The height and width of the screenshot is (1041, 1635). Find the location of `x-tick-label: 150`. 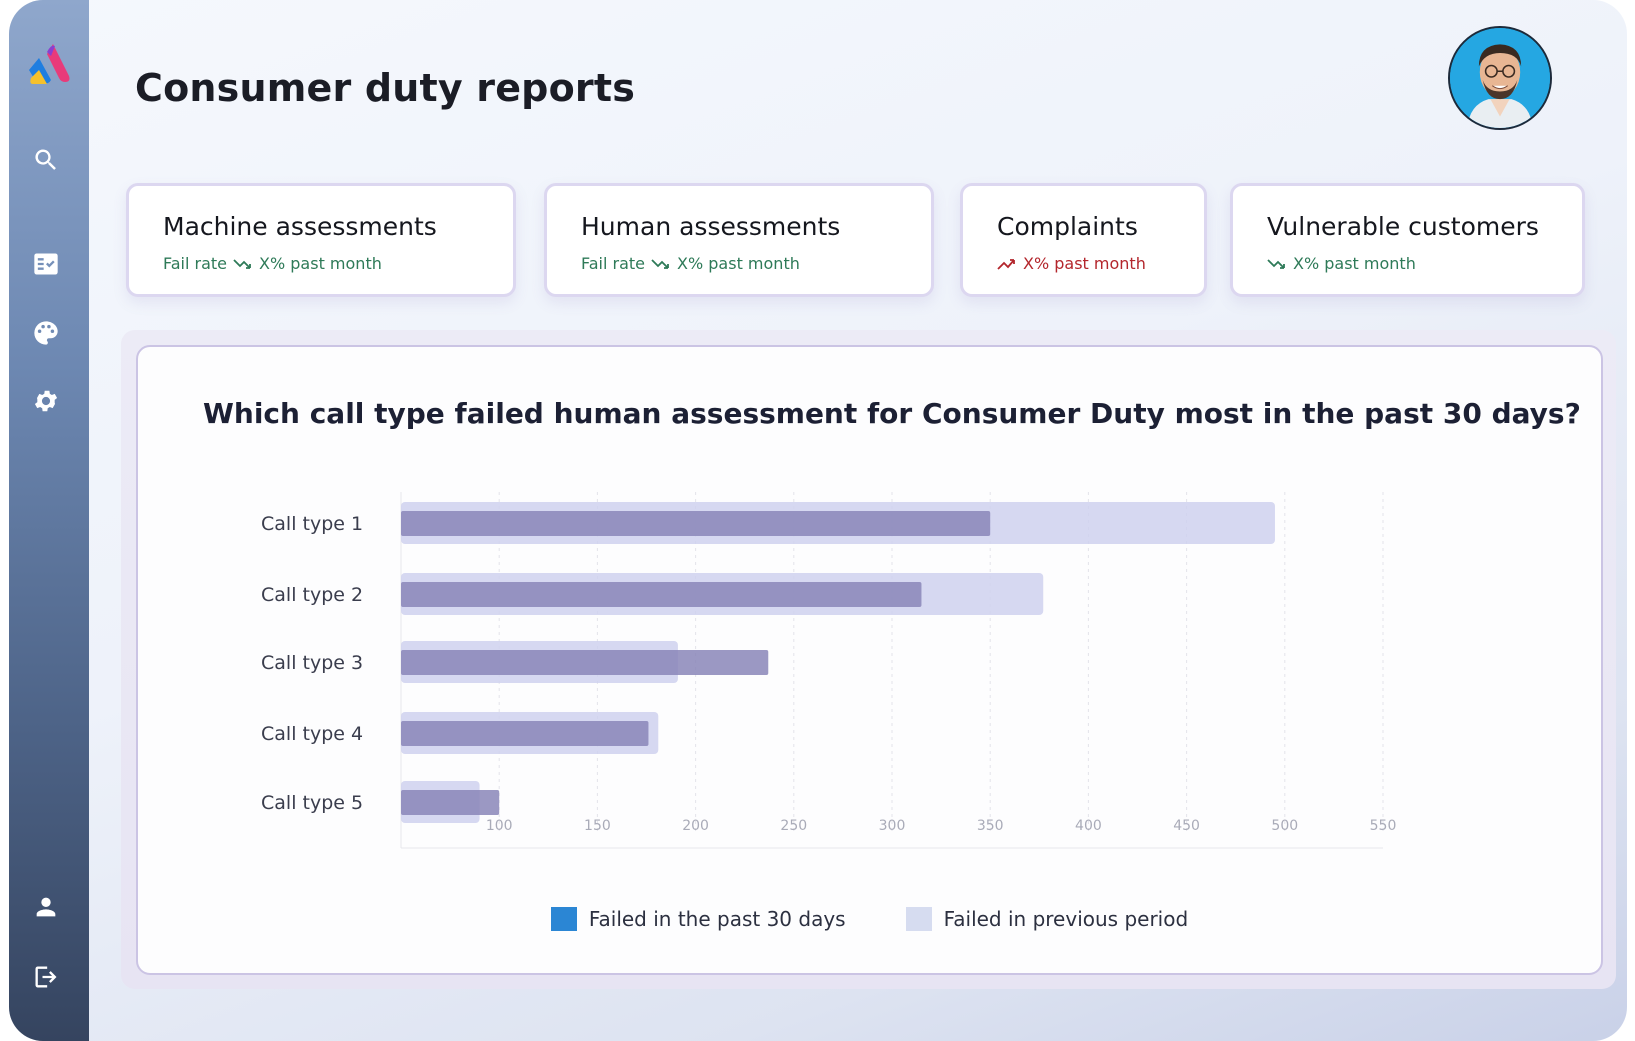

x-tick-label: 150 is located at coordinates (597, 826).